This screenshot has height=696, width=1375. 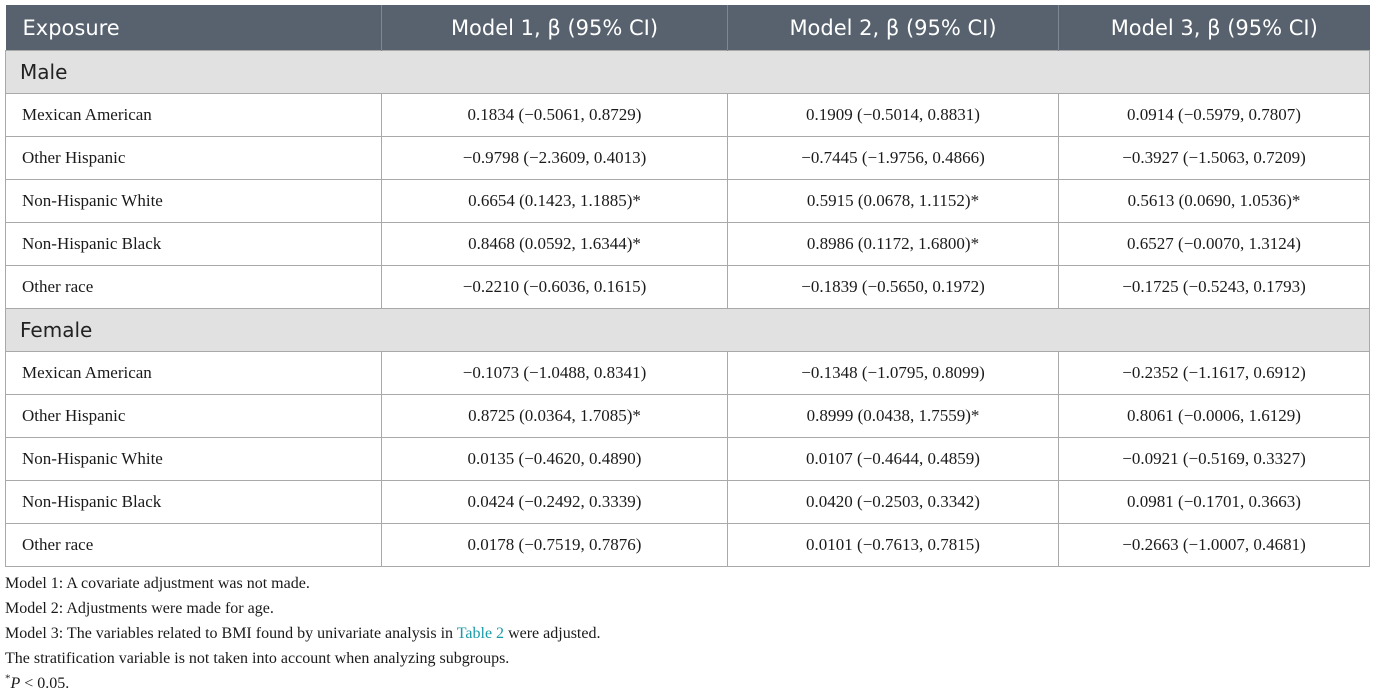 I want to click on model-2-cell: −0.1348 (−1.0795, 0.8099), so click(x=893, y=373).